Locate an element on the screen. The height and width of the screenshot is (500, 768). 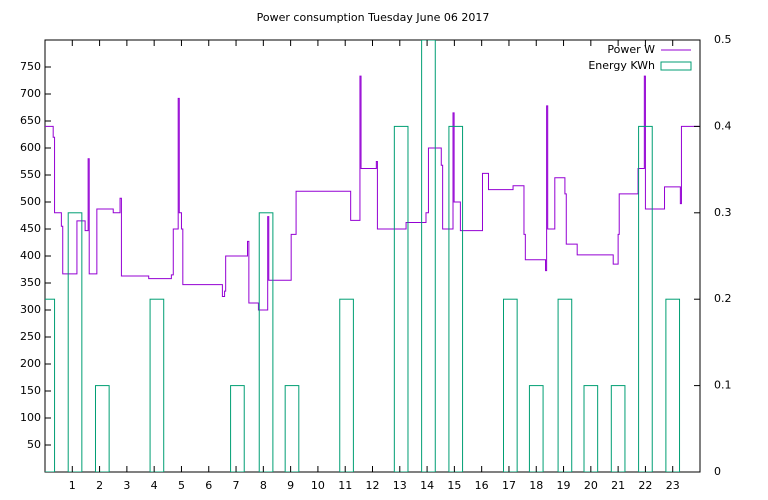
y-tick-label: 150 is located at coordinates (30, 390).